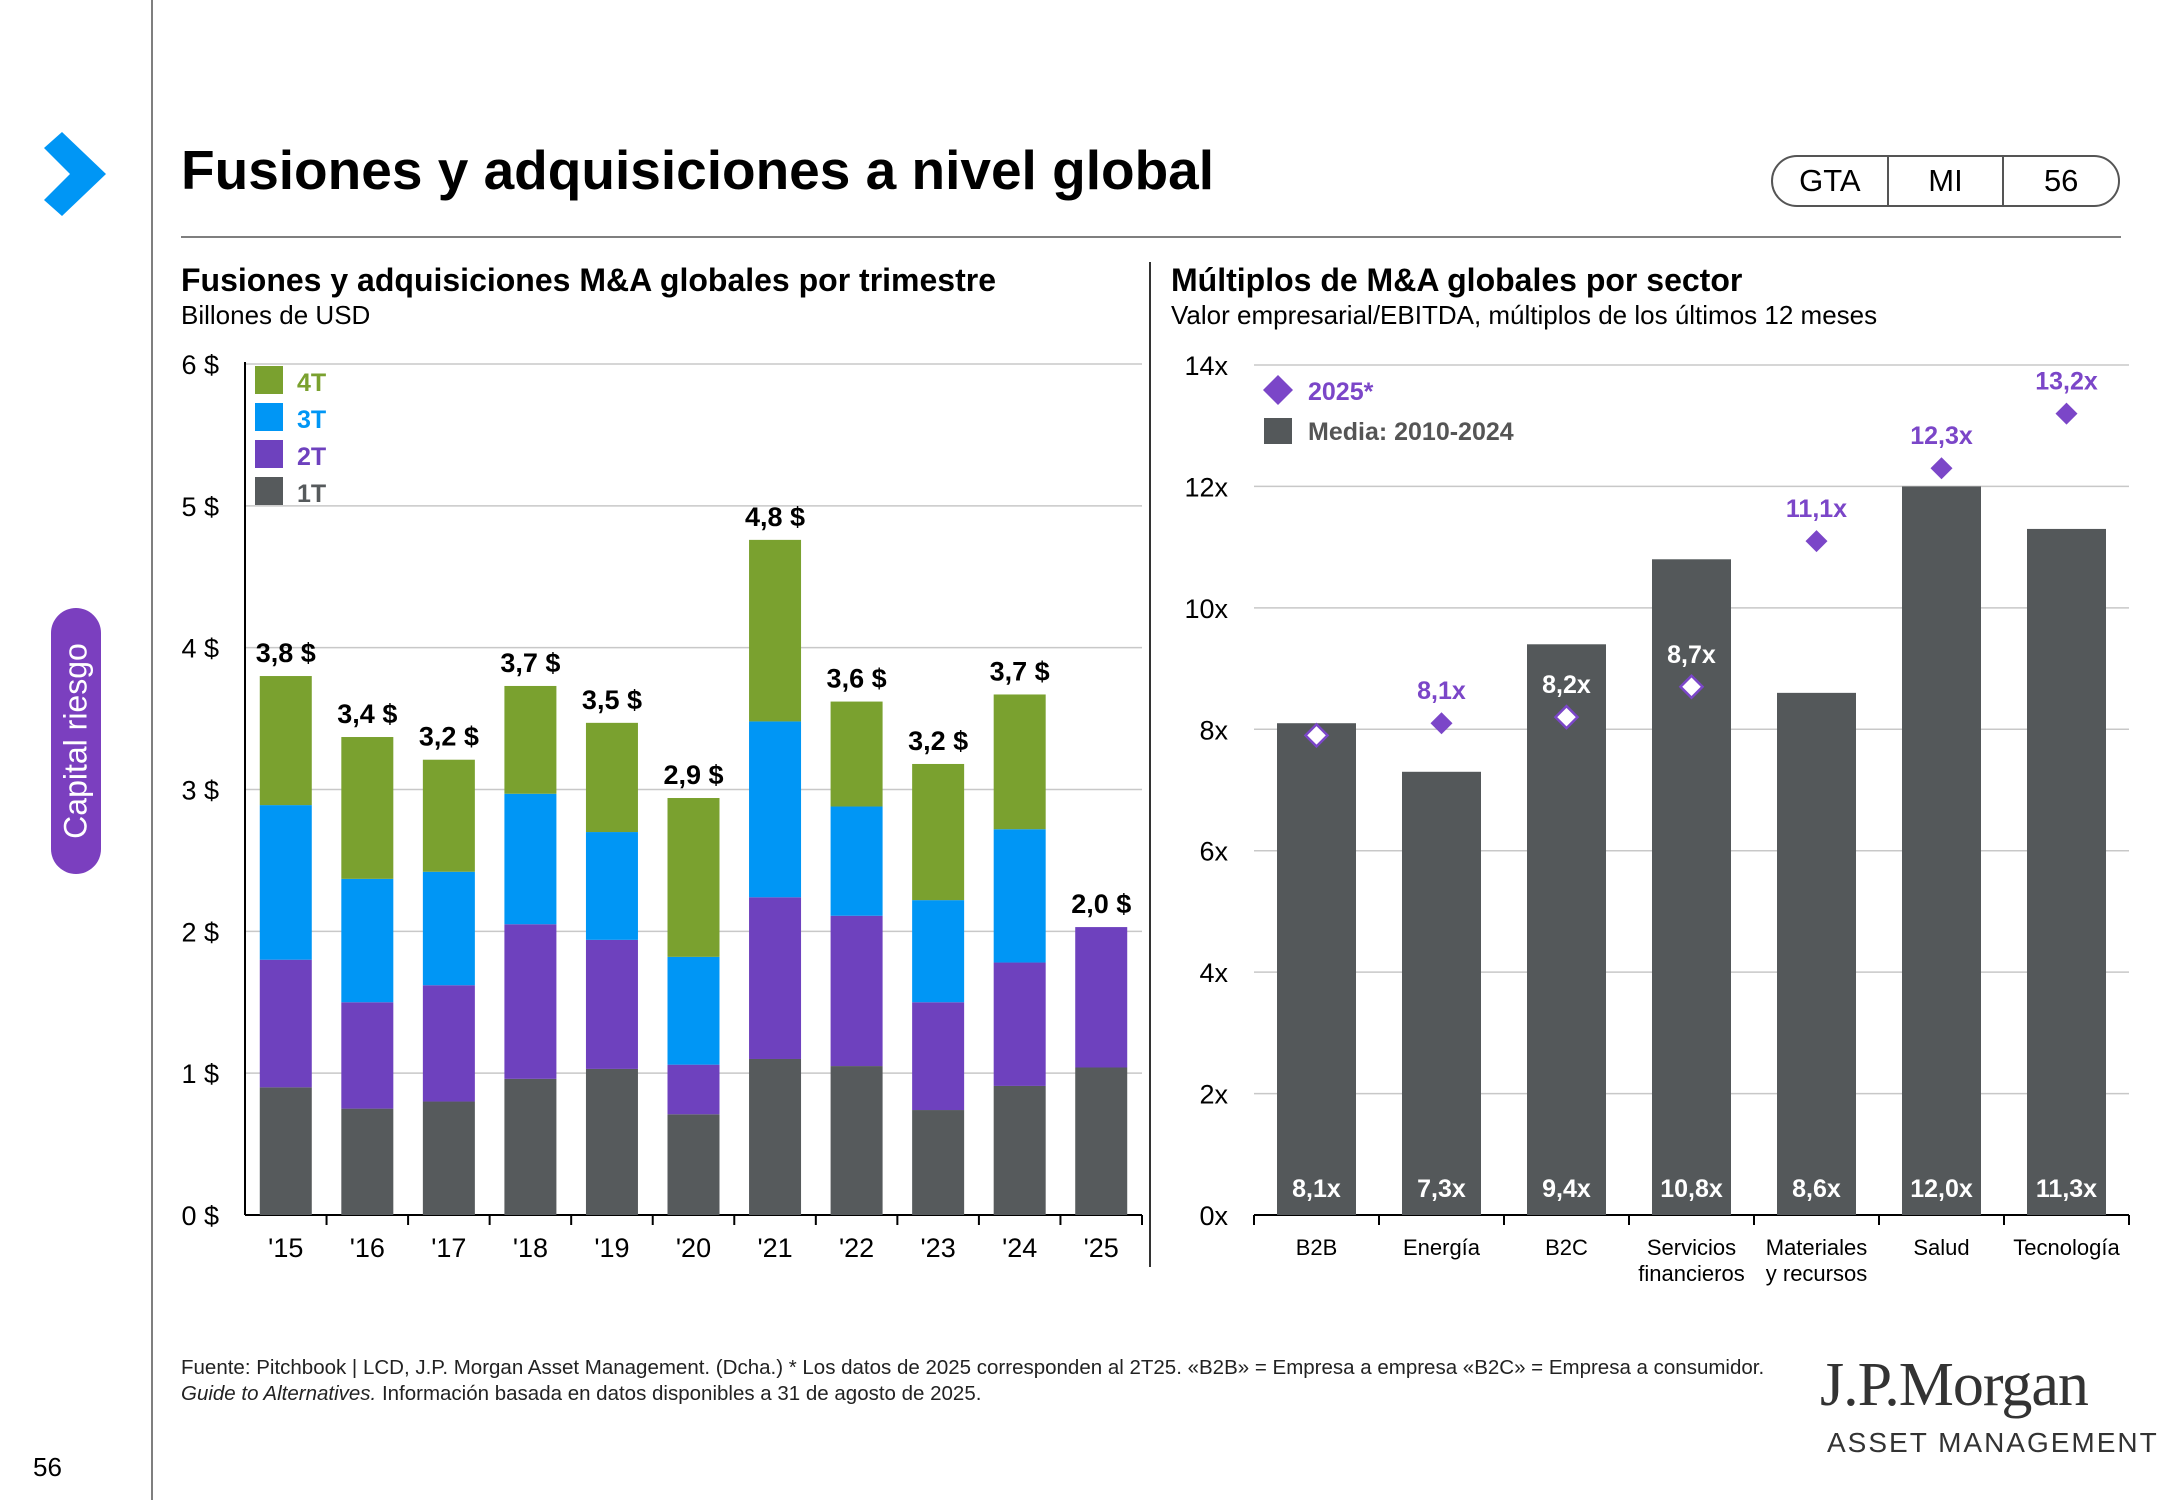  I want to click on y-tick-label: 1 $, so click(200, 1074).